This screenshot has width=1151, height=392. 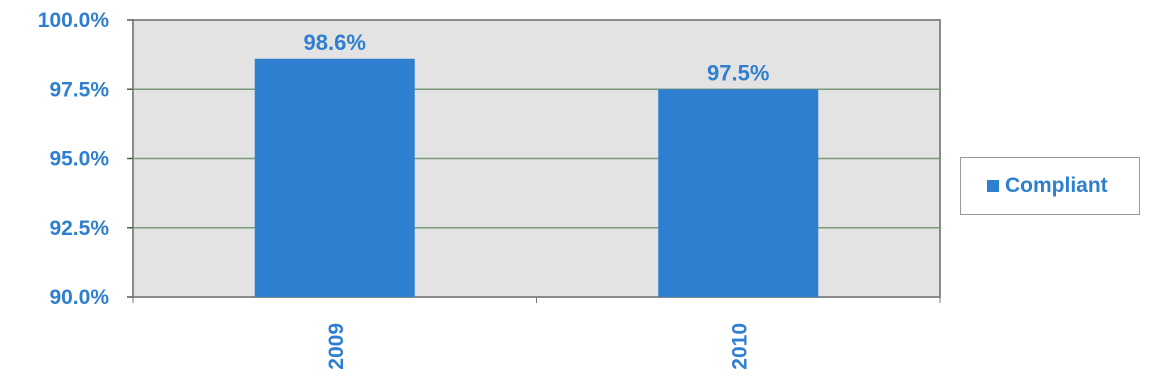 What do you see at coordinates (1056, 185) in the screenshot?
I see `legend-label-compliant: Compliant` at bounding box center [1056, 185].